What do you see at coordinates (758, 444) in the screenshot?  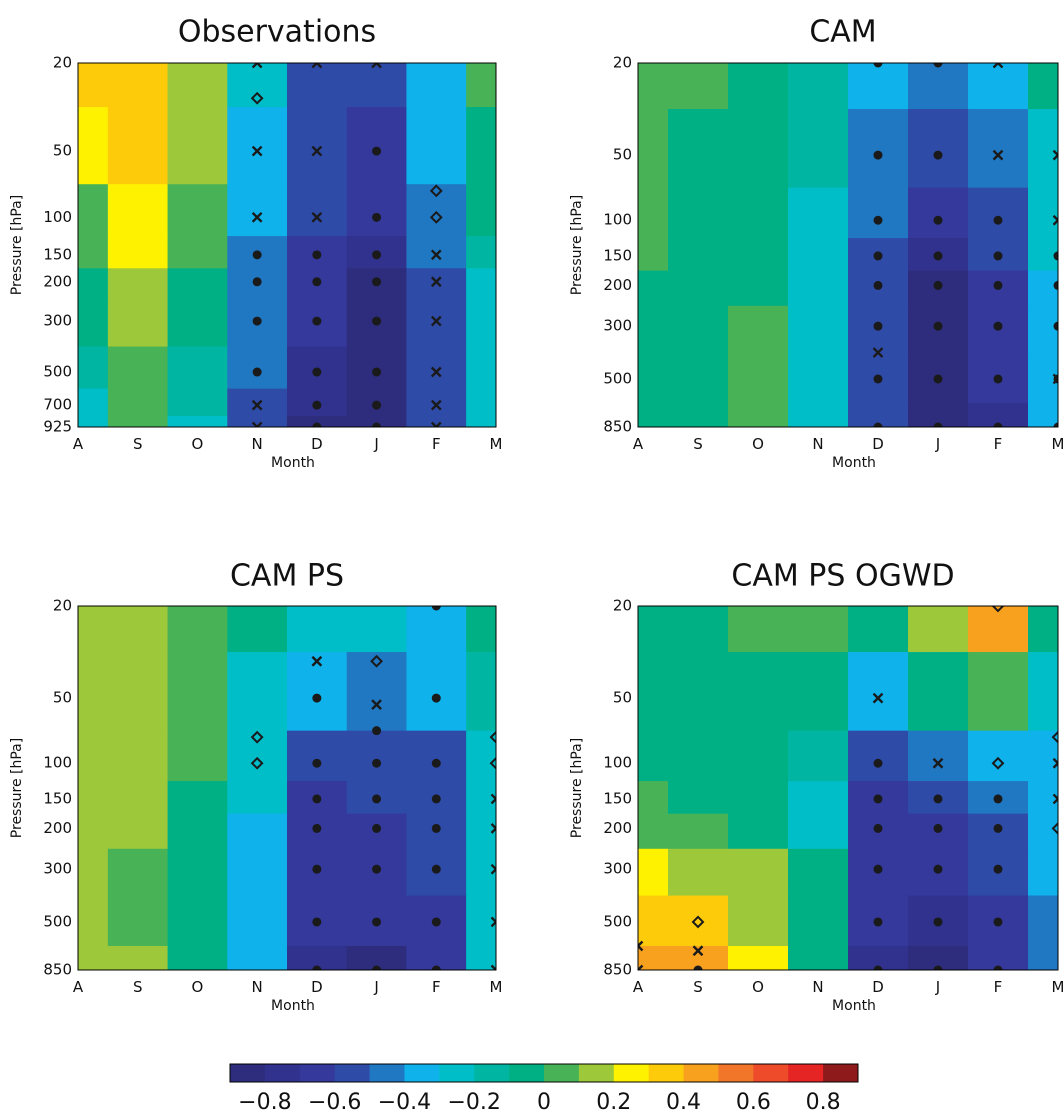 I see `x-tick-label: O` at bounding box center [758, 444].